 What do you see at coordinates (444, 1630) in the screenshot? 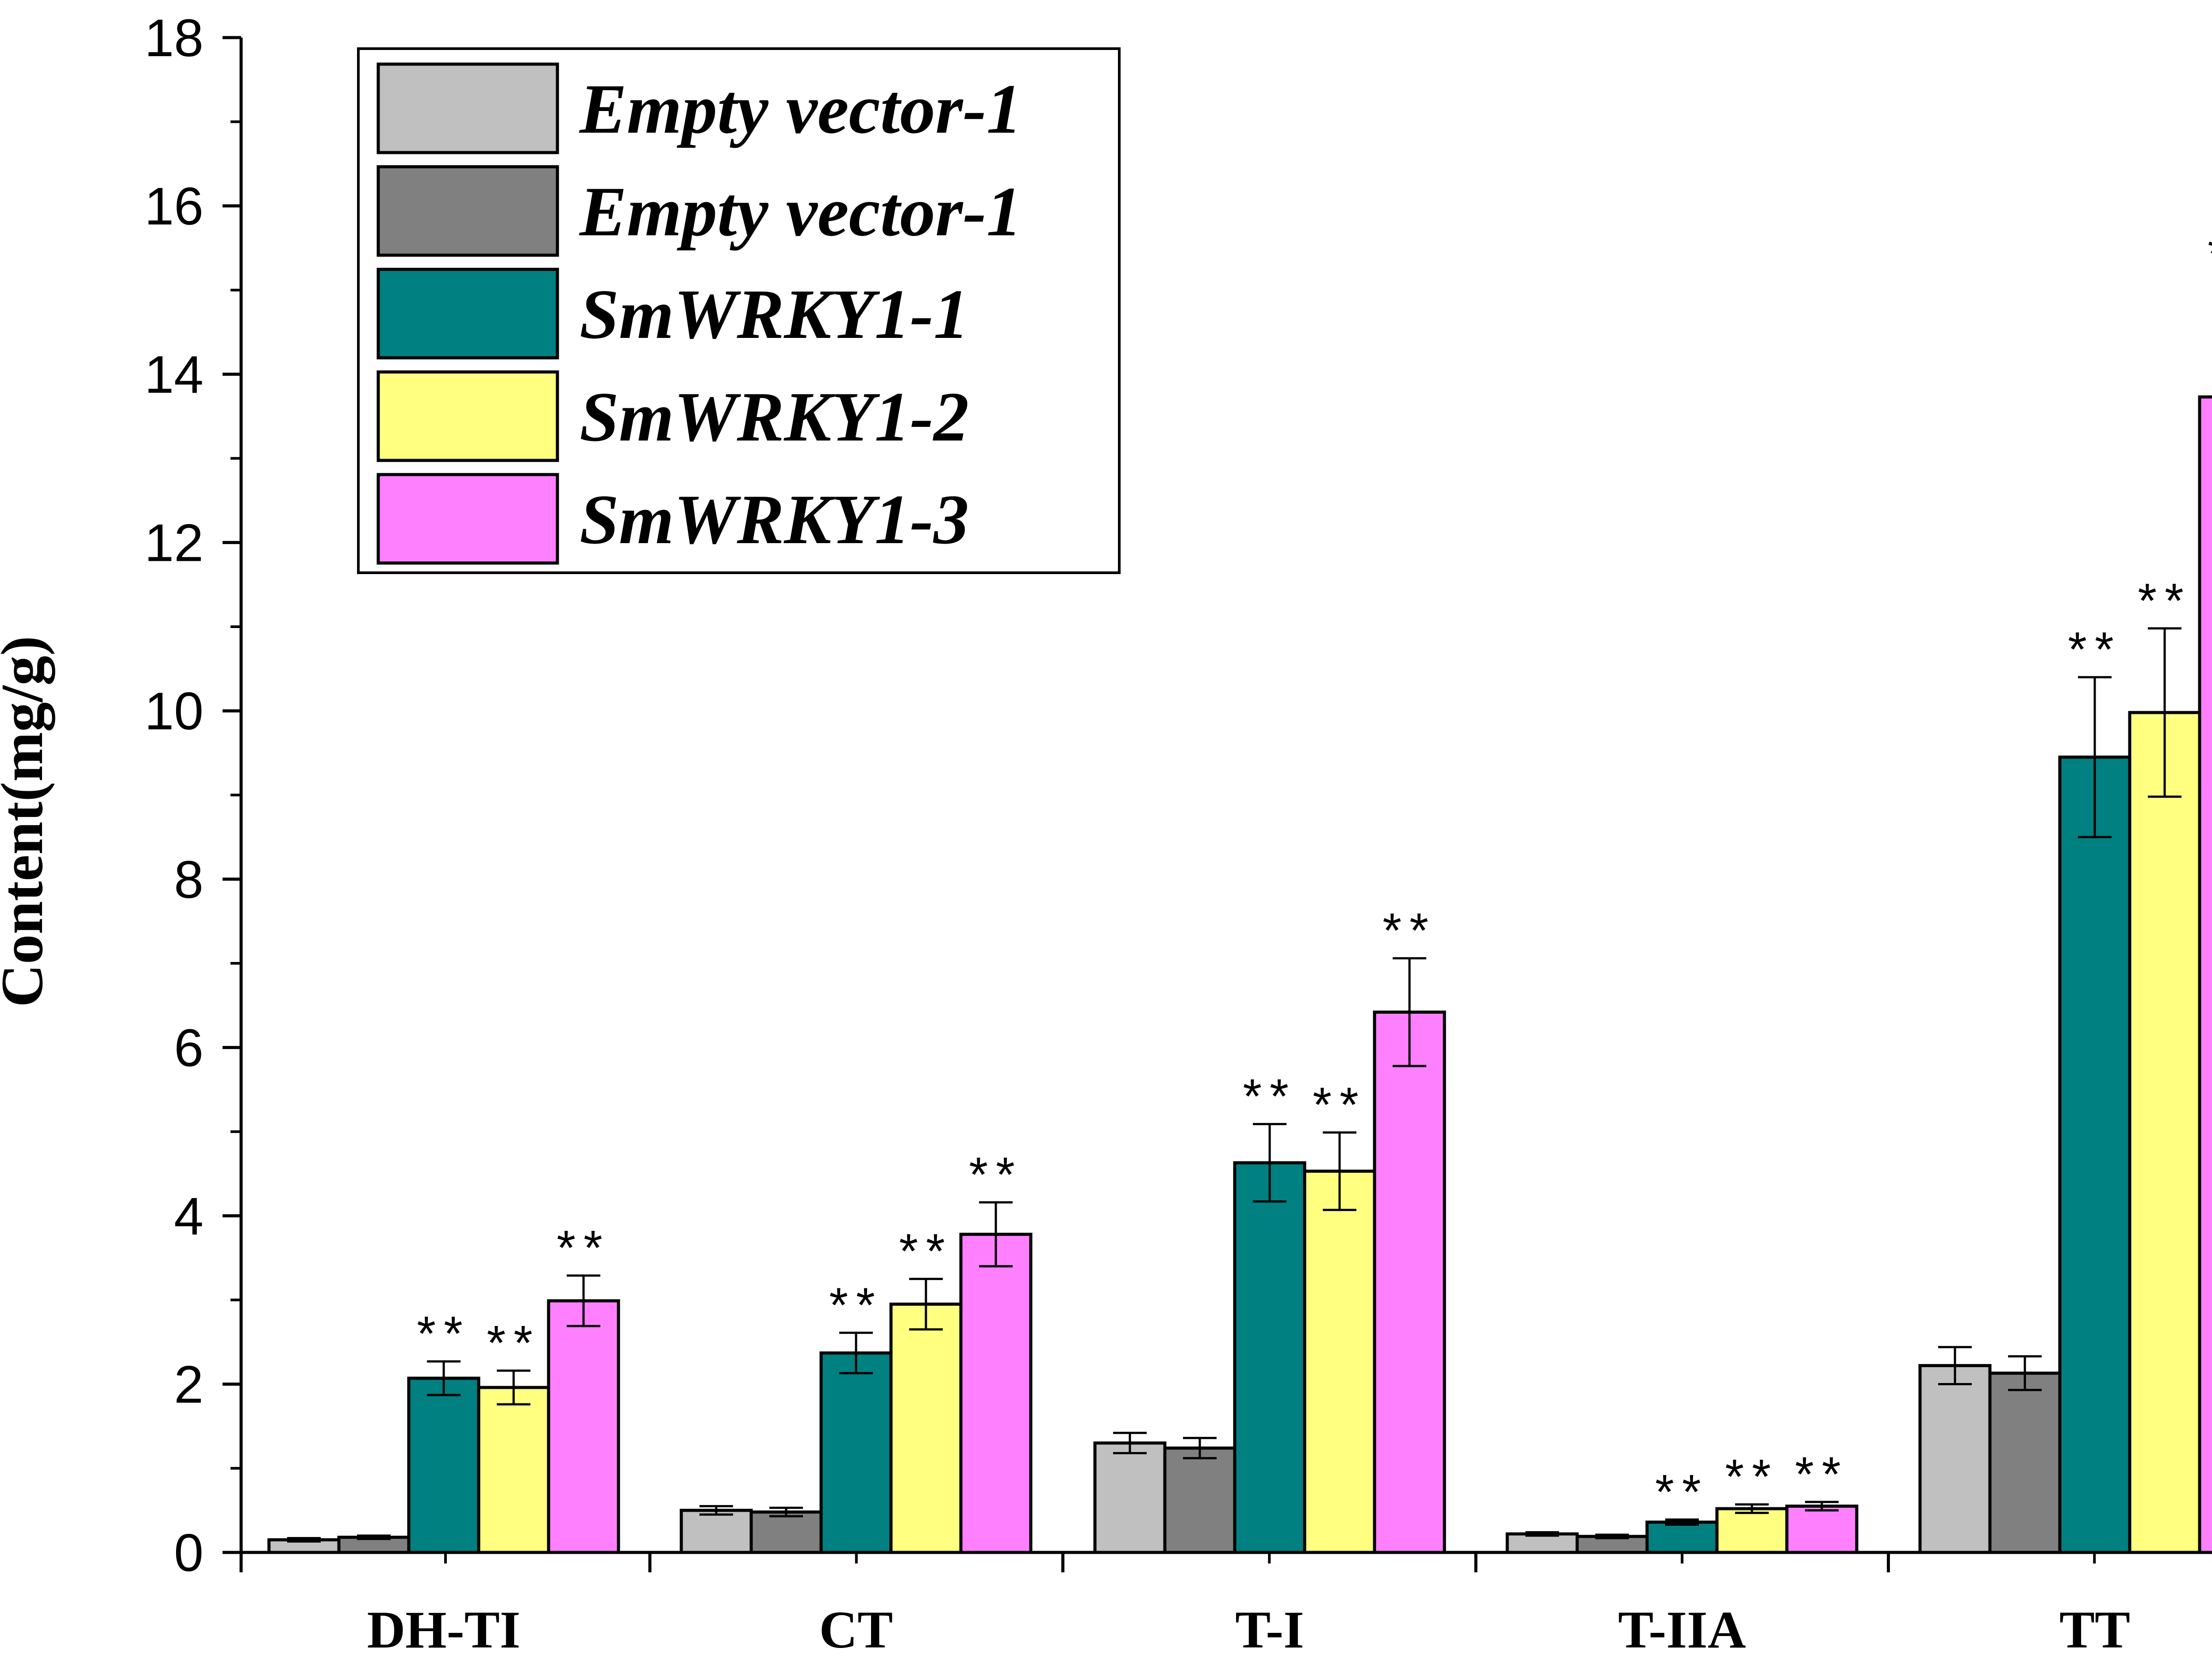
I see `x-tick-label: DH-TI` at bounding box center [444, 1630].